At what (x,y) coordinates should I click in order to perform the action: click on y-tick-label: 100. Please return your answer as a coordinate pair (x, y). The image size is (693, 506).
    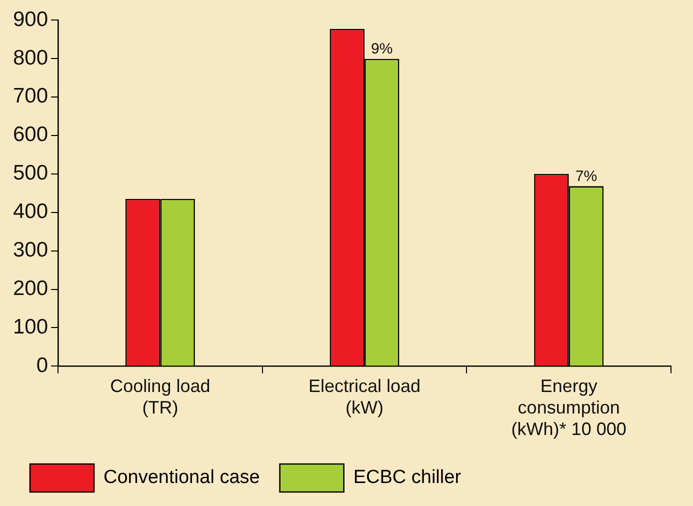
    Looking at the image, I should click on (30, 327).